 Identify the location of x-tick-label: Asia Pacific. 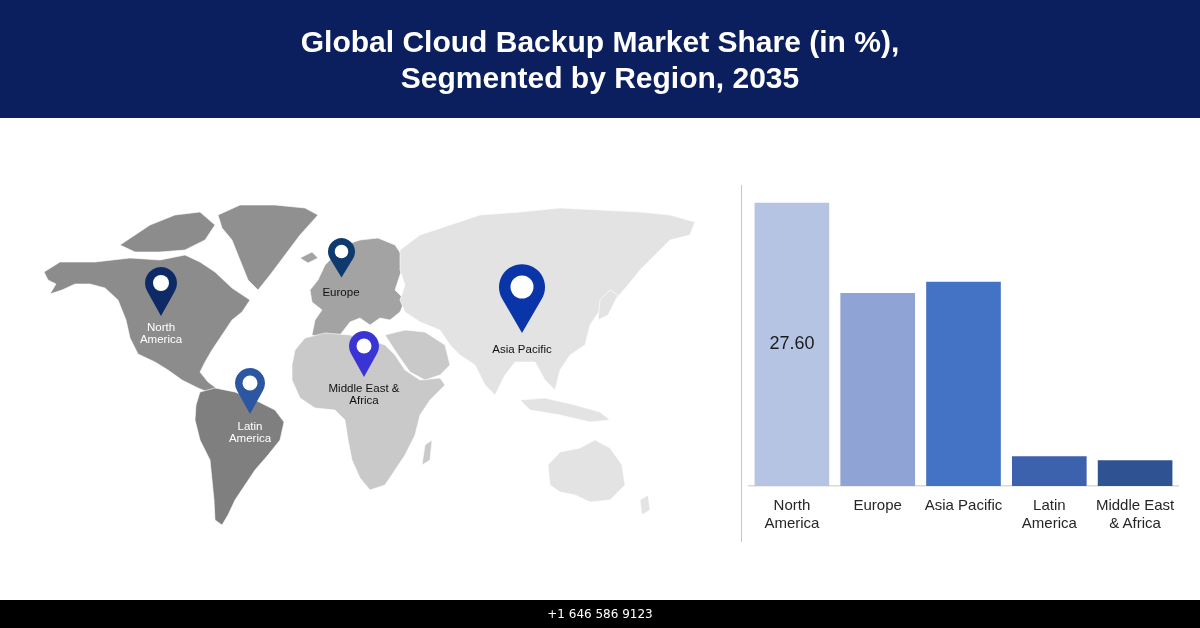
(963, 505).